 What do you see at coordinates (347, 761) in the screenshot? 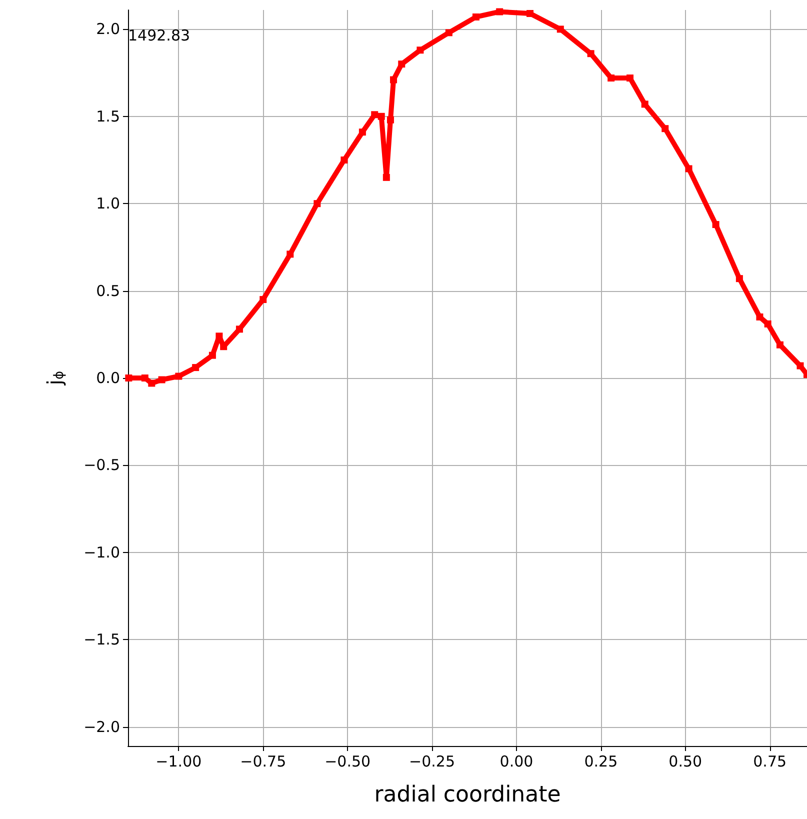
I see `x-tick-label: −0.50` at bounding box center [347, 761].